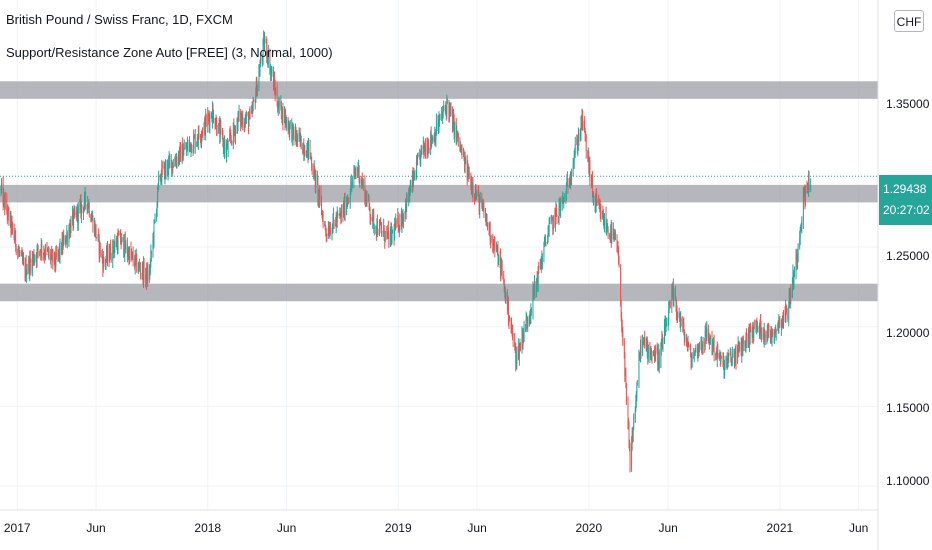 The height and width of the screenshot is (550, 932). Describe the element at coordinates (908, 292) in the screenshot. I see `price-axis: 1.35000 1.25000 1.20000 1.15000 1.10000` at that location.